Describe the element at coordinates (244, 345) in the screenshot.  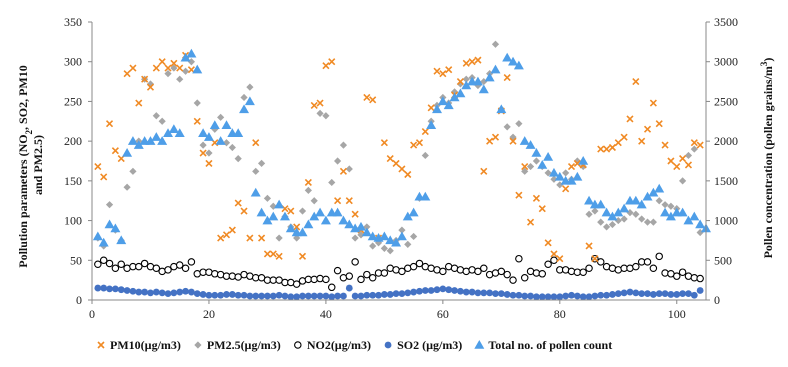
I see `legend-label-1: PM2.5(µg/m3)` at that location.